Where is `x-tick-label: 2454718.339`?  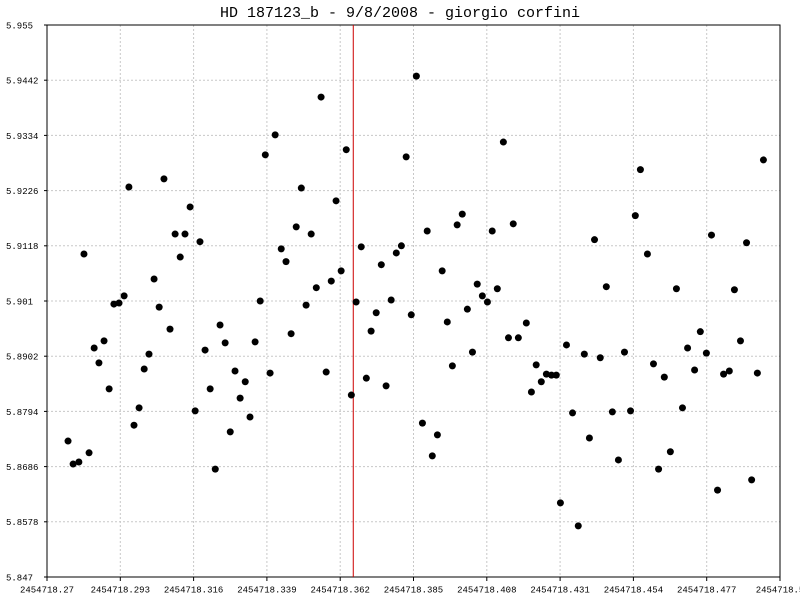
x-tick-label: 2454718.339 is located at coordinates (266, 590).